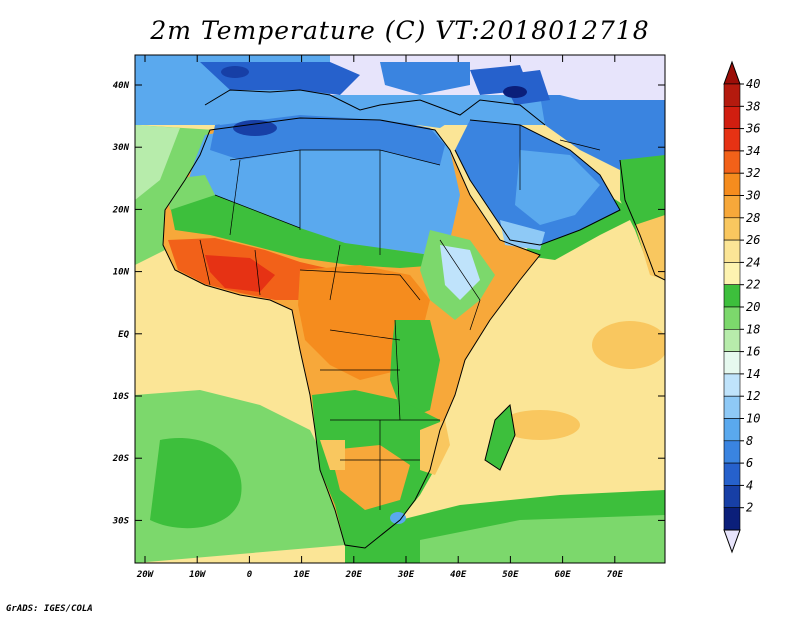  What do you see at coordinates (752, 173) in the screenshot?
I see `colorbar-label: 32` at bounding box center [752, 173].